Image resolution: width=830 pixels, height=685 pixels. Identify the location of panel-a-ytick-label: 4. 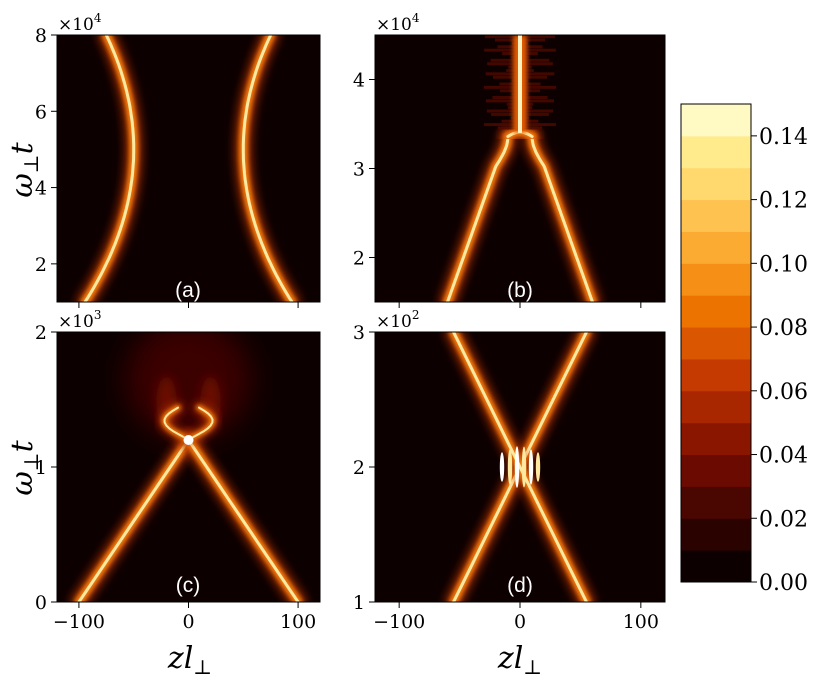
(41, 189).